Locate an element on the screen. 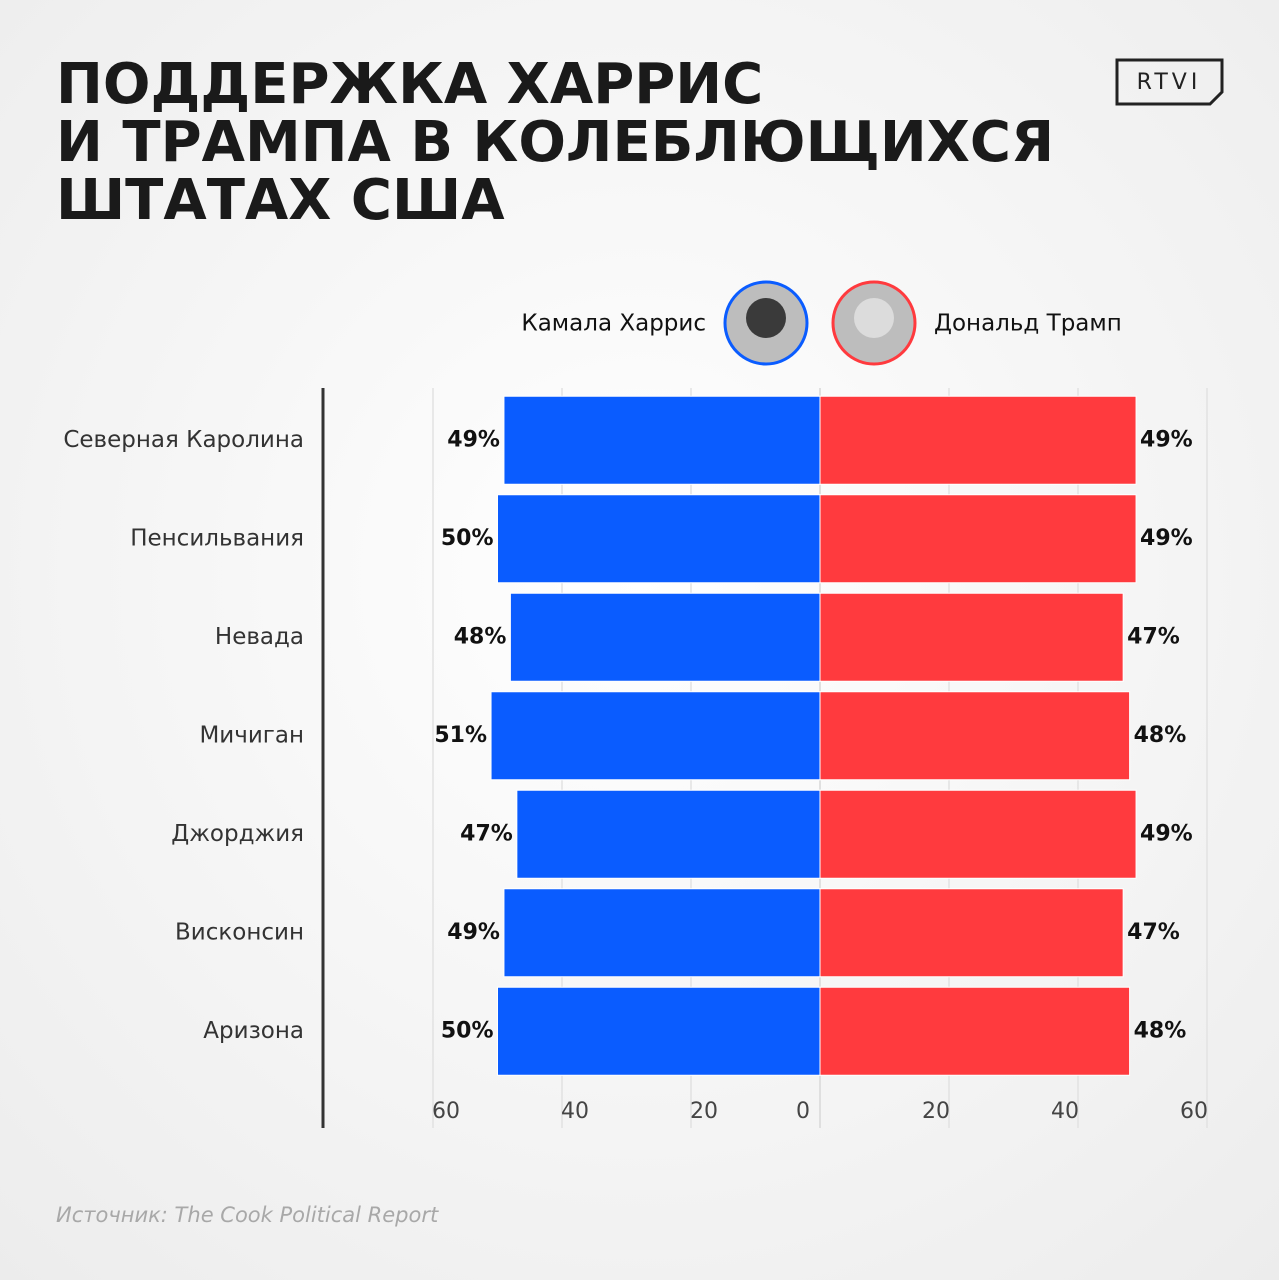  category-label: Висконсин is located at coordinates (239, 932).